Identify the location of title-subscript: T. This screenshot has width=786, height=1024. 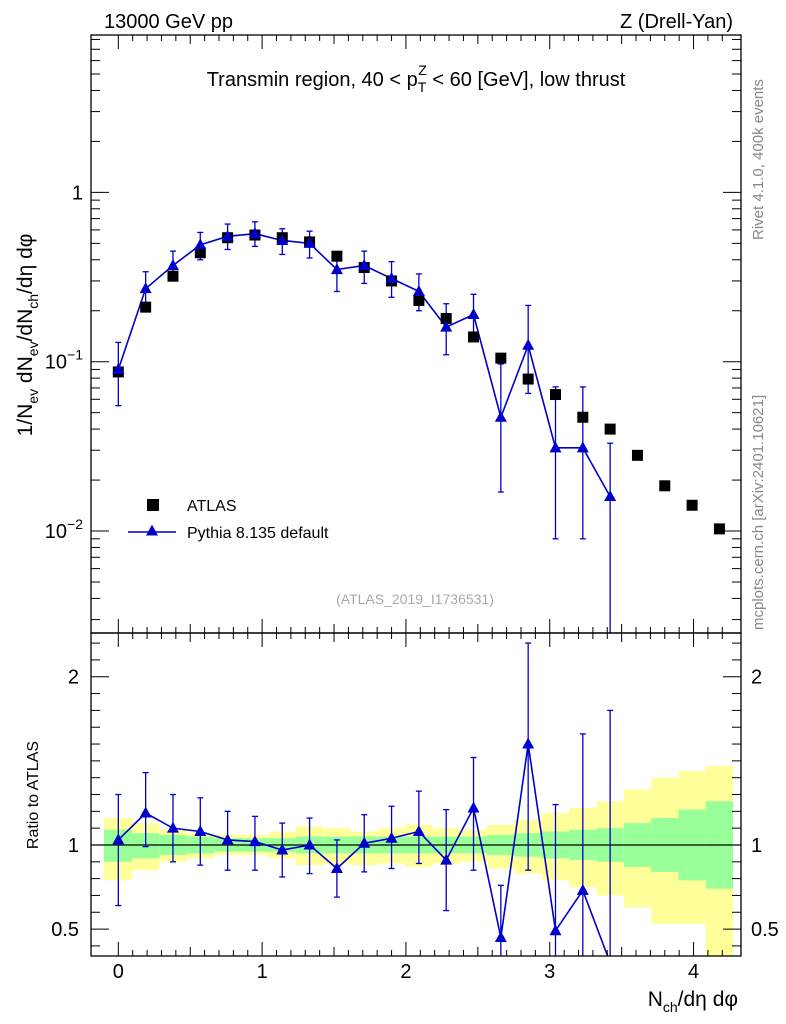
(422, 87).